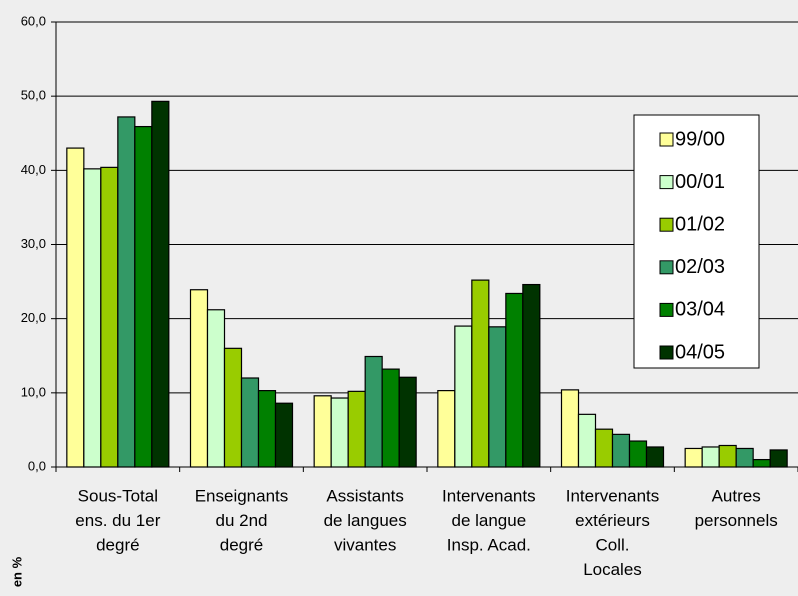 The image size is (798, 596). Describe the element at coordinates (365, 544) in the screenshot. I see `x-tick-label: vivantes` at that location.